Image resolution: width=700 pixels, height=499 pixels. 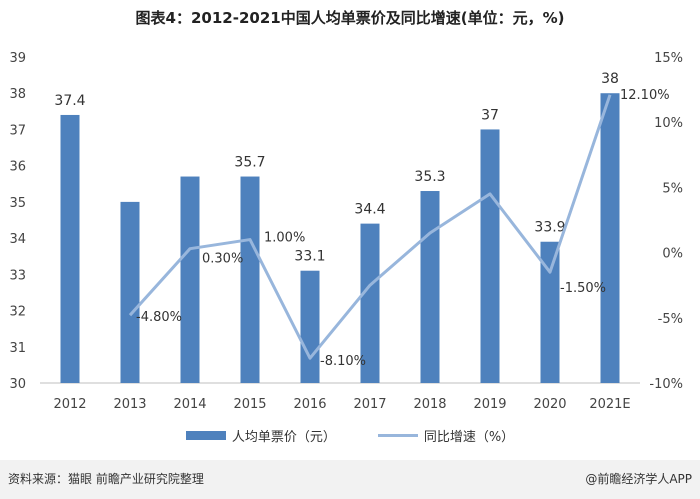 I want to click on legend-item-line: 同比增速（%）, so click(x=446, y=435).